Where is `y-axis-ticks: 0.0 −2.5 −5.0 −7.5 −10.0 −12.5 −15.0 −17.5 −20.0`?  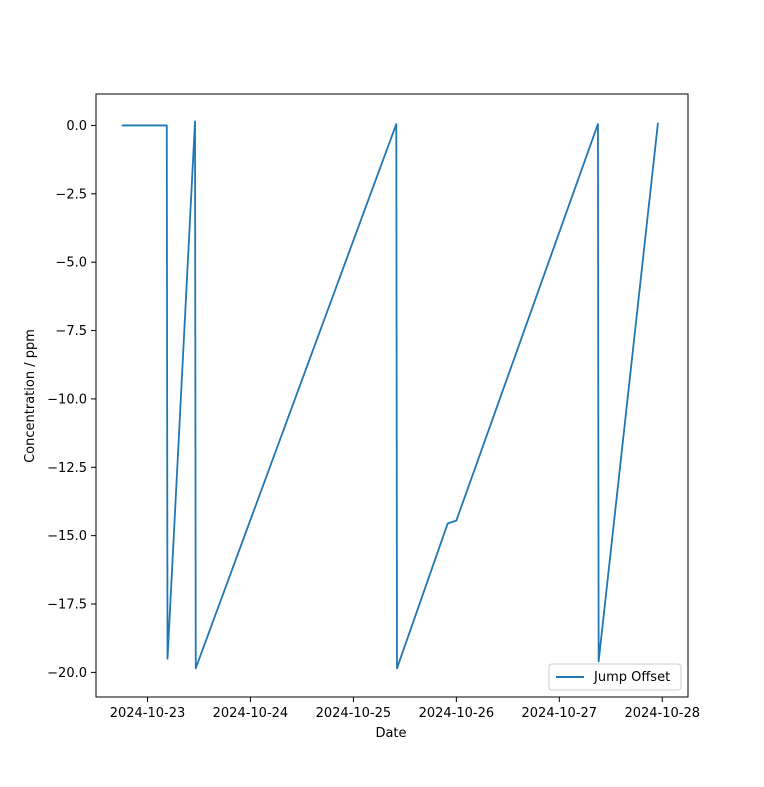 y-axis-ticks: 0.0 −2.5 −5.0 −7.5 −10.0 −12.5 −15.0 −17.5 −20.0 is located at coordinates (71, 400).